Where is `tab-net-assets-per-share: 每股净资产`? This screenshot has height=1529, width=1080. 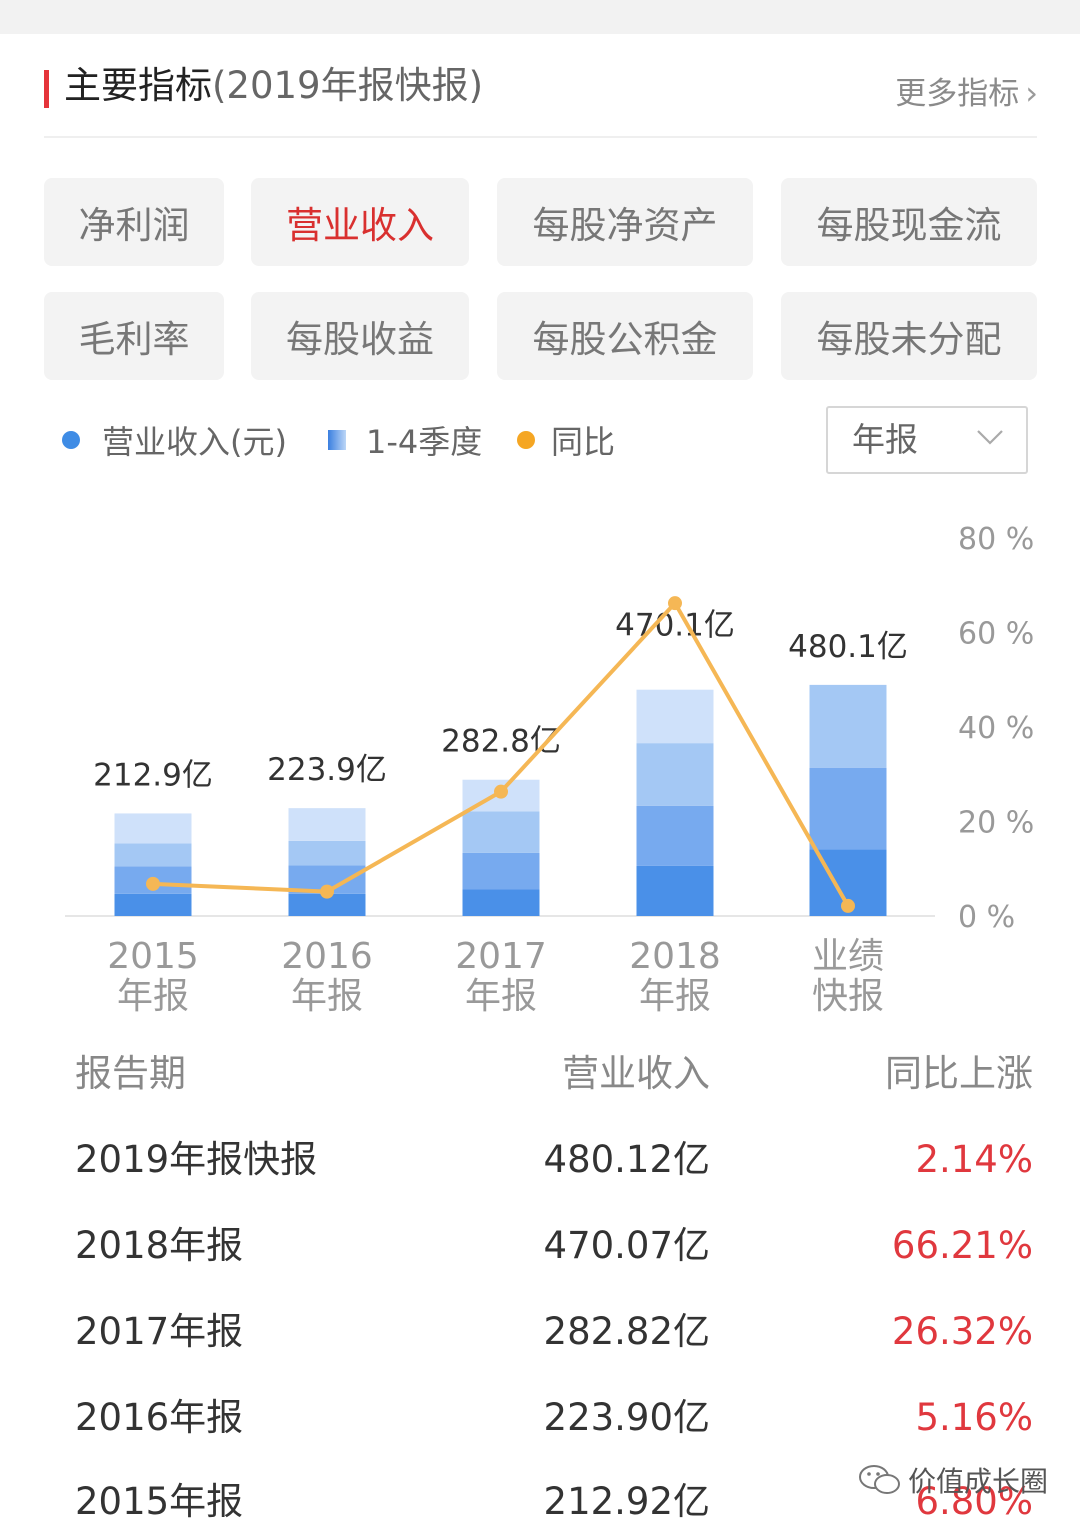
tab-net-assets-per-share: 每股净资产 is located at coordinates (625, 222).